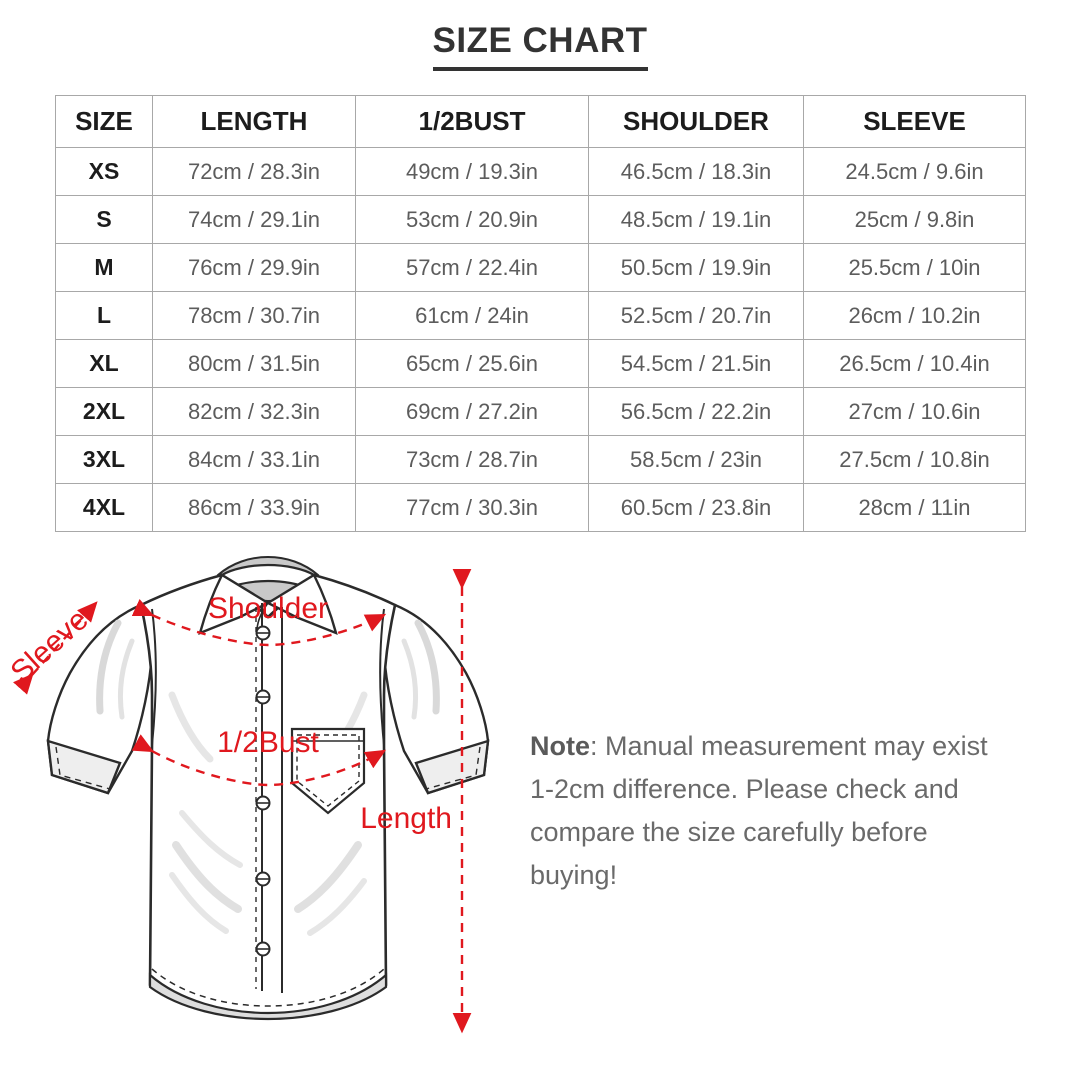 The width and height of the screenshot is (1080, 1080). What do you see at coordinates (914, 507) in the screenshot?
I see `cell-sleeve: 28cm / 11in` at bounding box center [914, 507].